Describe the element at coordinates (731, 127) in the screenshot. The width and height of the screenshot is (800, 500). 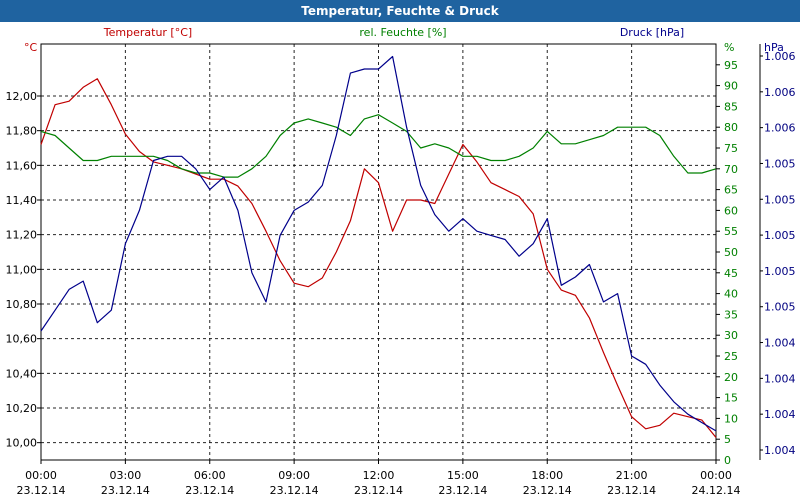
I see `humidity-tick-label: 80` at that location.